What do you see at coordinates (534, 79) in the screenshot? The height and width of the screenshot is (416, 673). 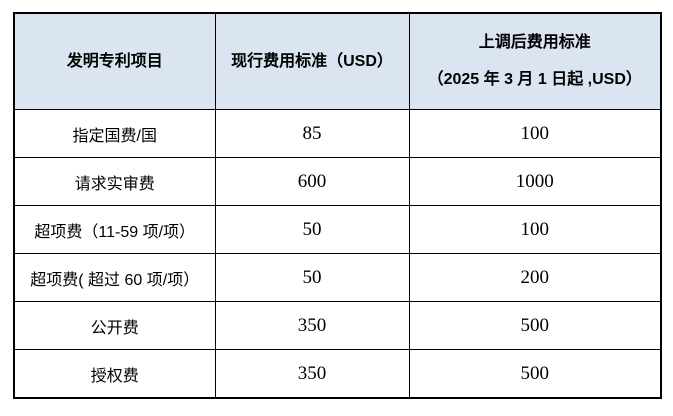 I see `header-updated-fee-line2: （2025 年 3 月 1 日起 ,USD）` at bounding box center [534, 79].